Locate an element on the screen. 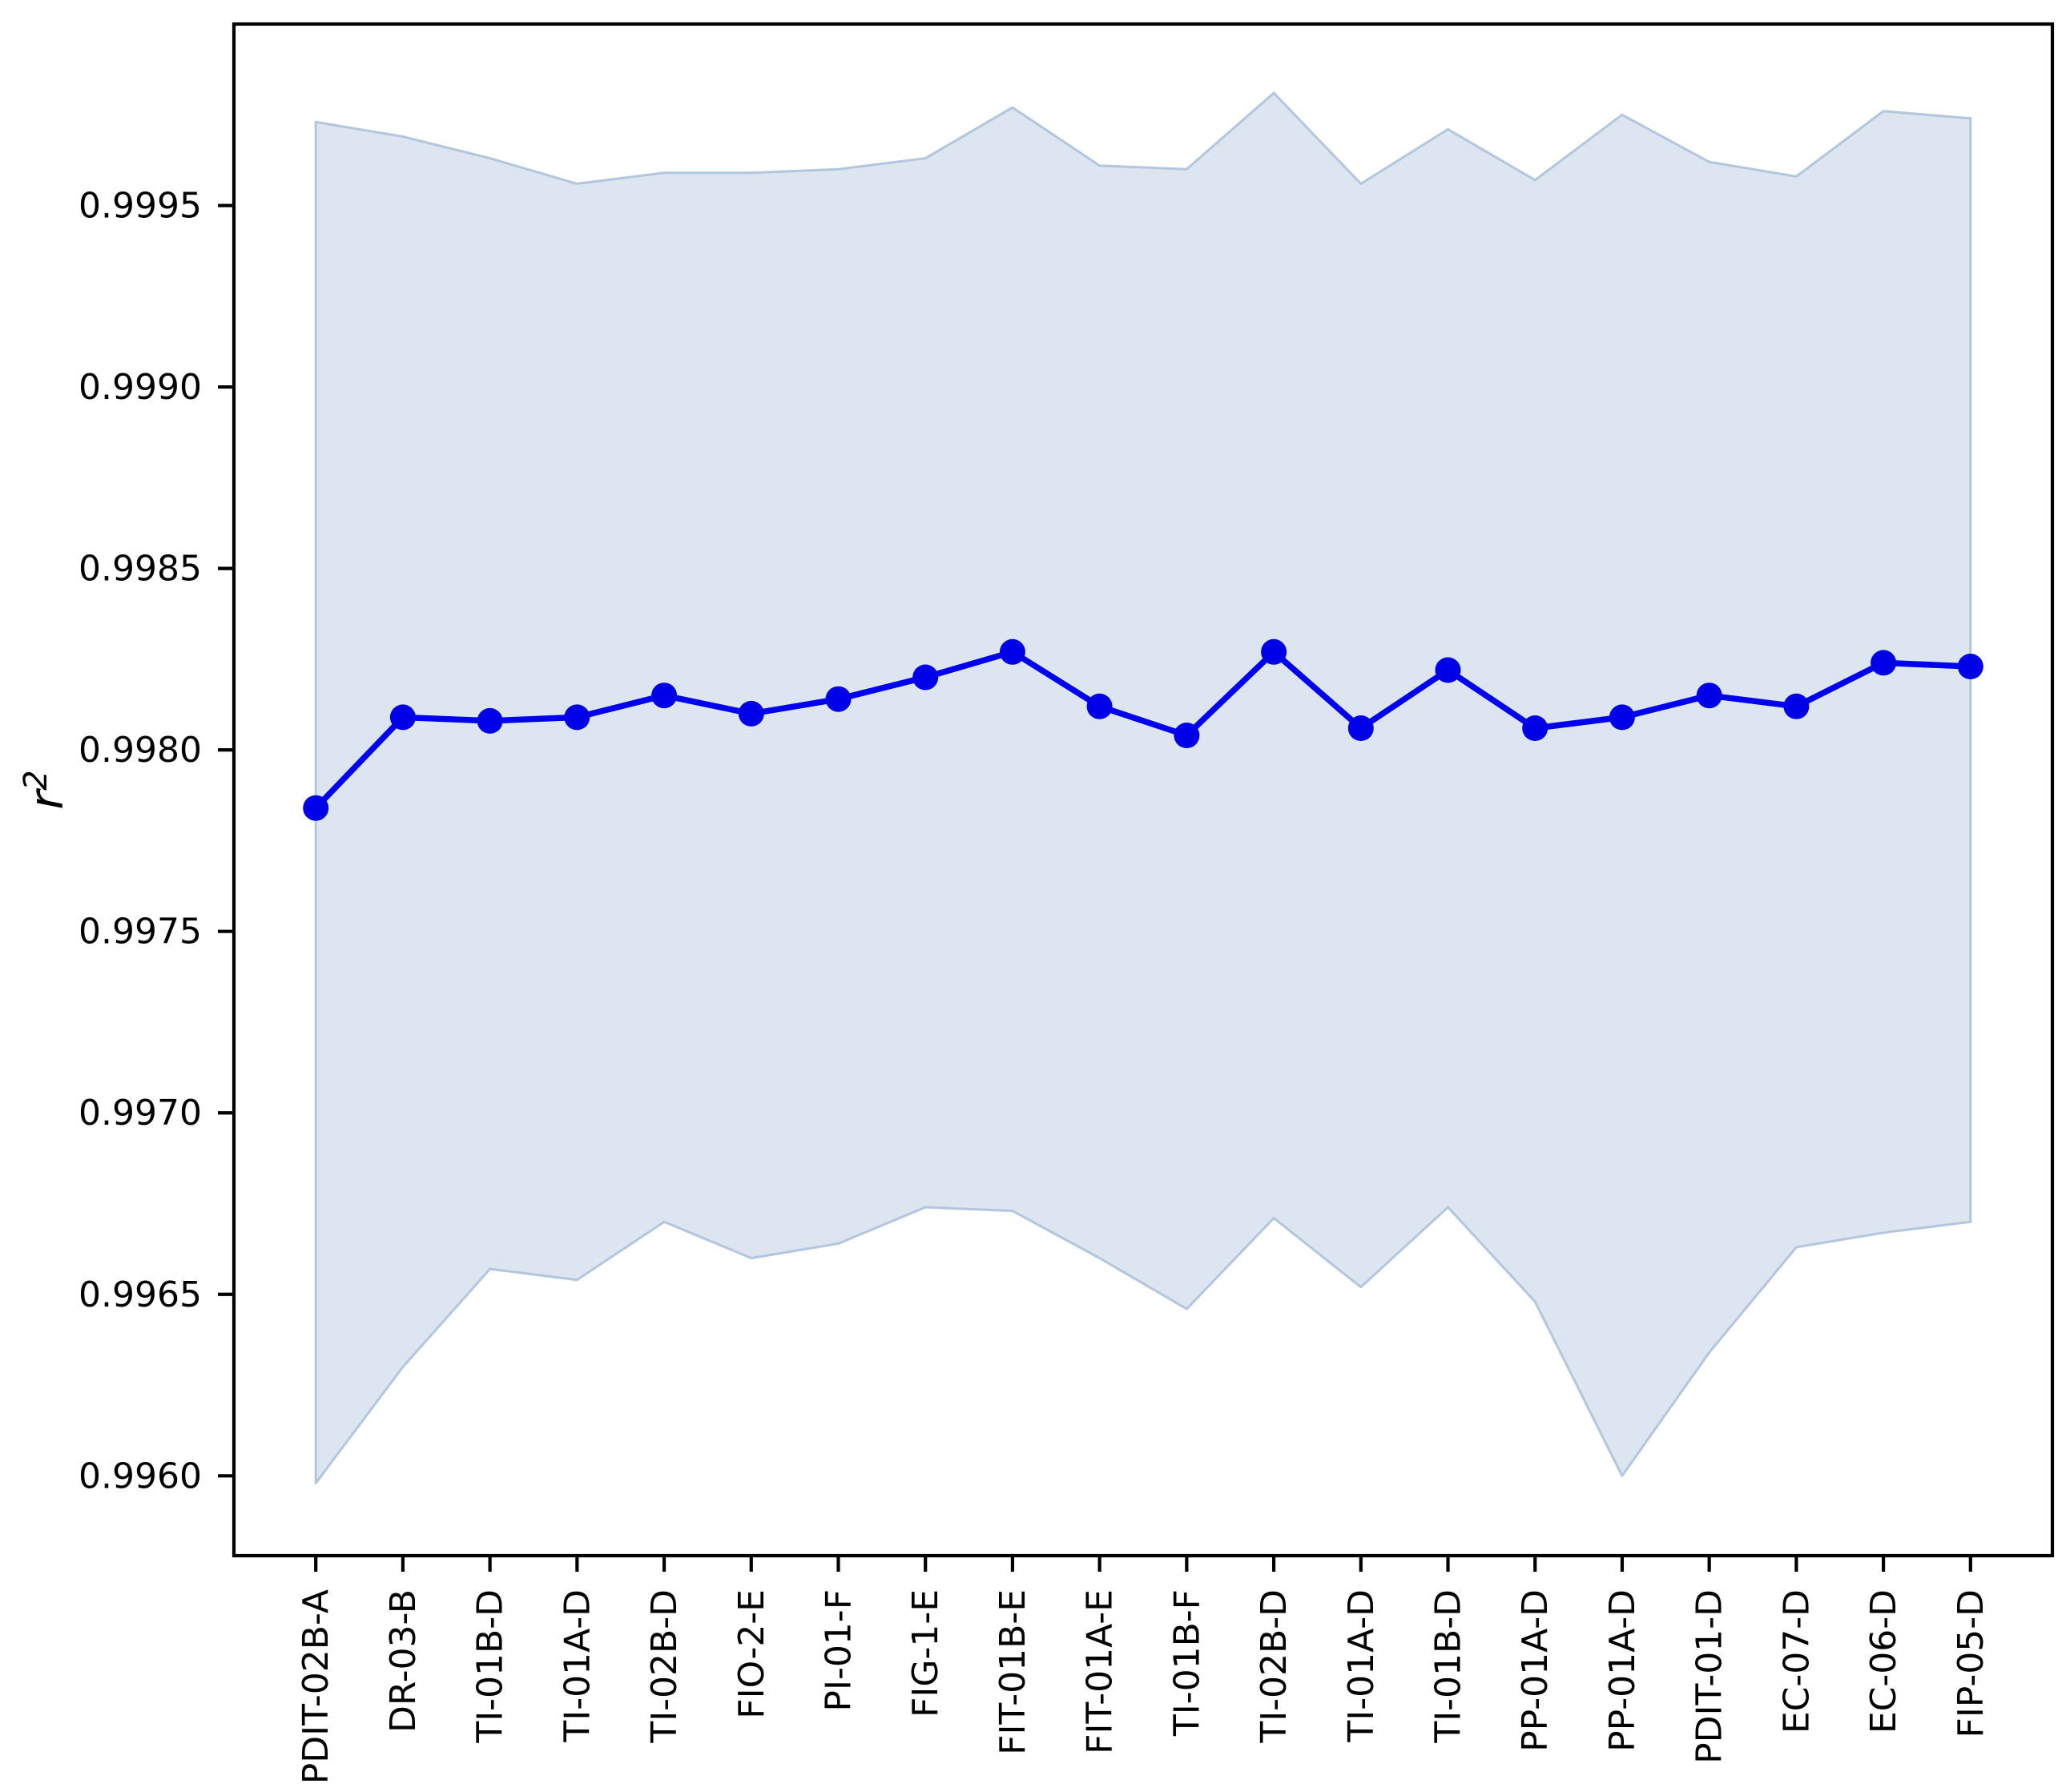 The width and height of the screenshot is (2070, 1792). y-axis-label: r2 is located at coordinates (46, 789).